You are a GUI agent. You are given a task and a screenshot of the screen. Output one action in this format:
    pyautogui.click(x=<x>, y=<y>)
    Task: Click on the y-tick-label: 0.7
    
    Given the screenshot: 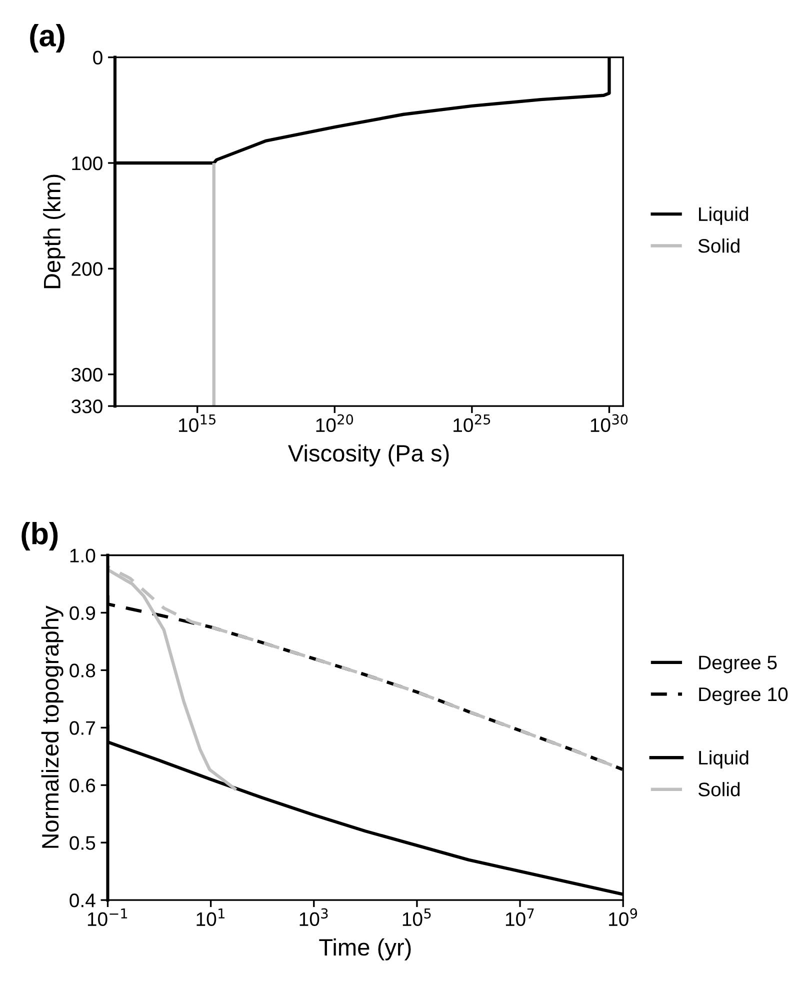 What is the action you would take?
    pyautogui.click(x=82, y=728)
    